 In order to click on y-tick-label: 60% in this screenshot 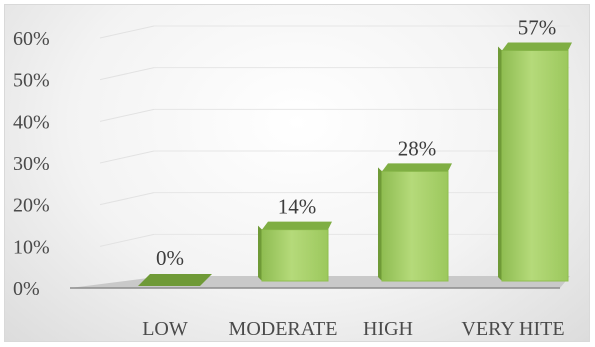, I will do `click(31, 39)`.